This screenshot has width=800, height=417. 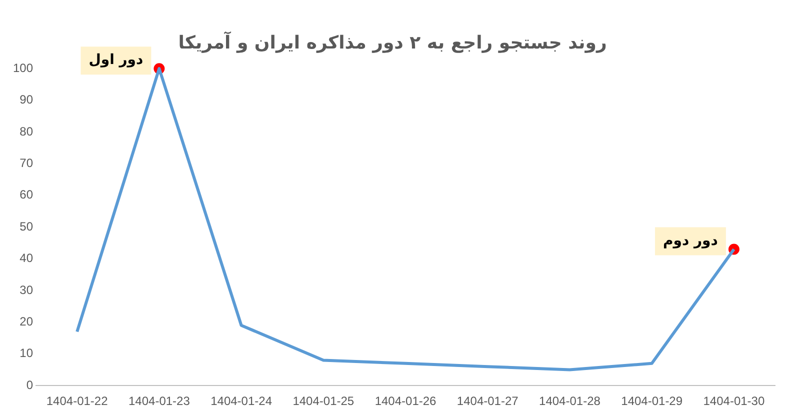 What do you see at coordinates (27, 353) in the screenshot?
I see `y-tick-label: 10` at bounding box center [27, 353].